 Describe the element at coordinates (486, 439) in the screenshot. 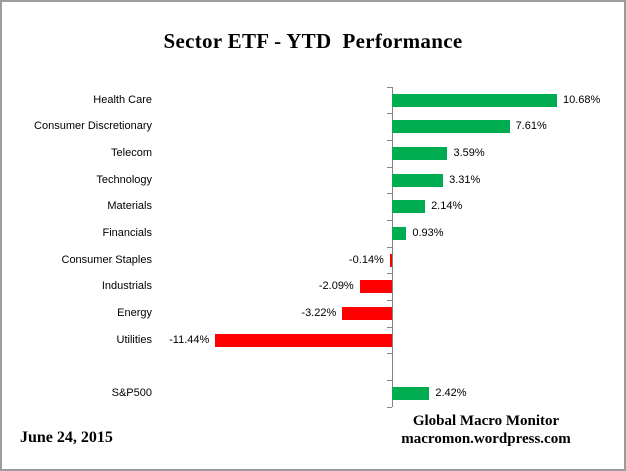

I see `source-url: macromon.wordpress.com` at that location.